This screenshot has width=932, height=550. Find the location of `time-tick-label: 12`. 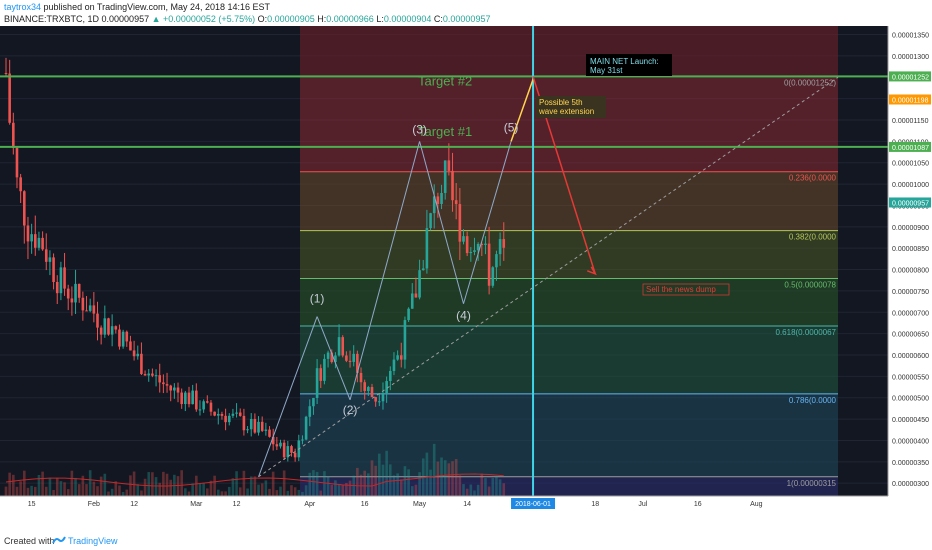

time-tick-label: 12 is located at coordinates (237, 504).